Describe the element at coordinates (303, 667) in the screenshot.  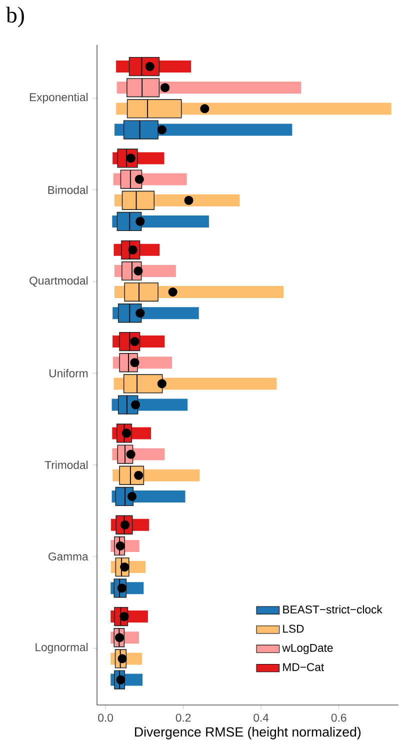
I see `legend-label: MD−Cat` at that location.